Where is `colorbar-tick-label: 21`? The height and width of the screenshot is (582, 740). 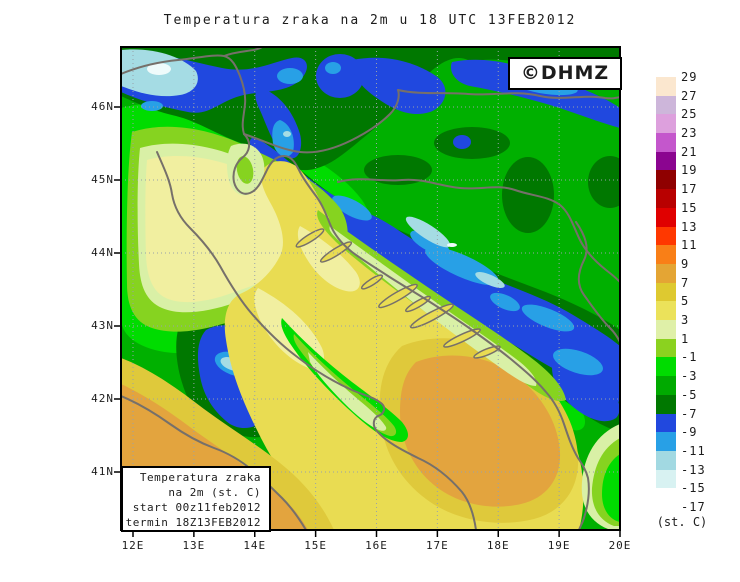 colorbar-tick-label: 21 is located at coordinates (689, 151).